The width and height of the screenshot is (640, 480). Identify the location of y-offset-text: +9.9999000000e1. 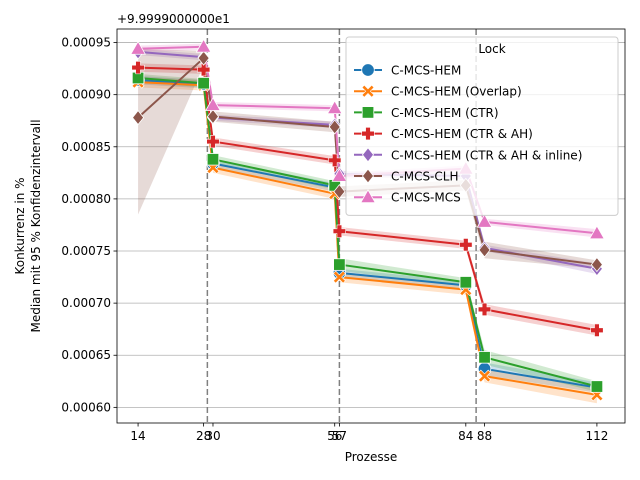
(173, 19).